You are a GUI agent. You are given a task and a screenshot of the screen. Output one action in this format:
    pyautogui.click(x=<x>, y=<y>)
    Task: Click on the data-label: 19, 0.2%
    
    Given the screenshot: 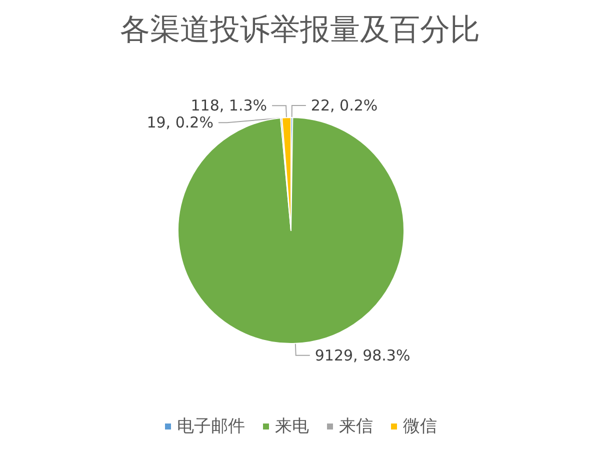 What is the action you would take?
    pyautogui.click(x=180, y=123)
    